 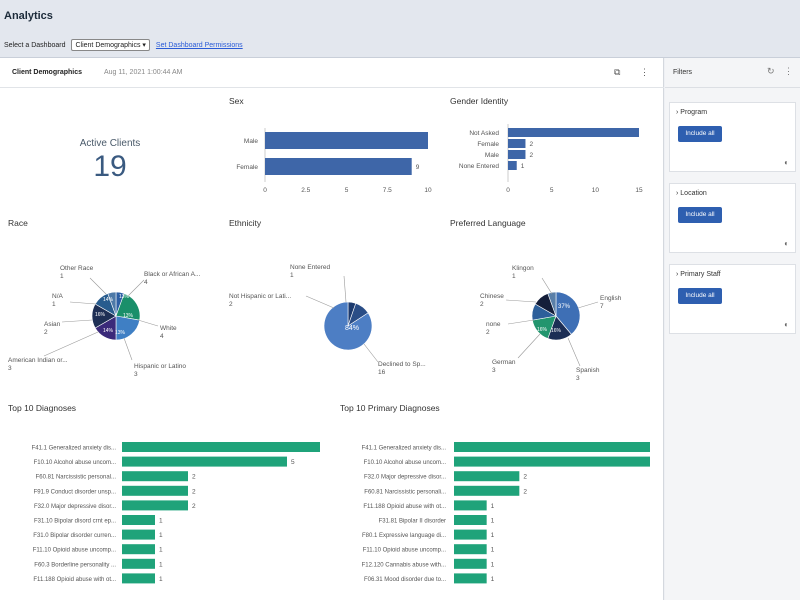 I want to click on category-label: None Entered, so click(x=479, y=166).